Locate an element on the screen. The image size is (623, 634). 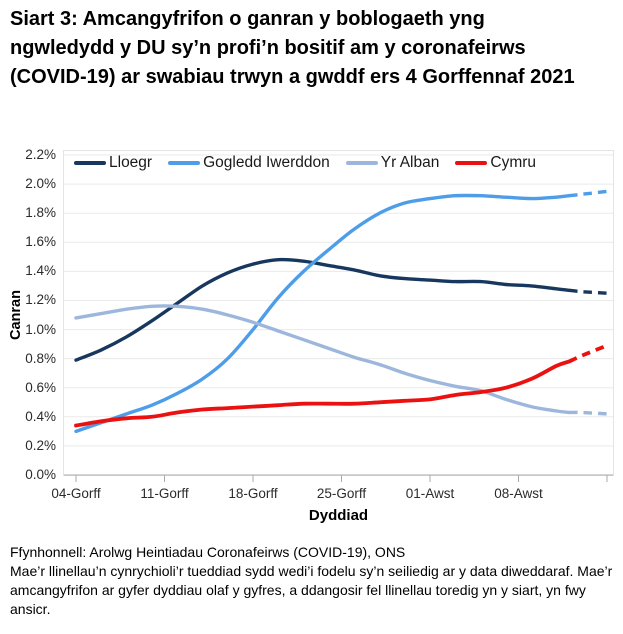
y-tick-label: 1.4% is located at coordinates (40, 271).